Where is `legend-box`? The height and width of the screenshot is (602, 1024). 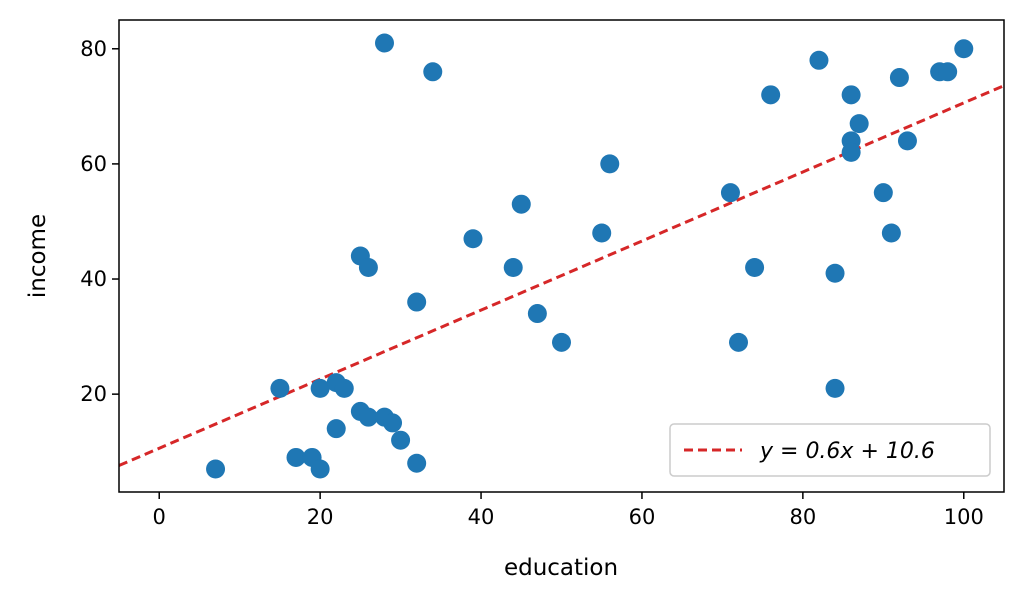 legend-box is located at coordinates (830, 450).